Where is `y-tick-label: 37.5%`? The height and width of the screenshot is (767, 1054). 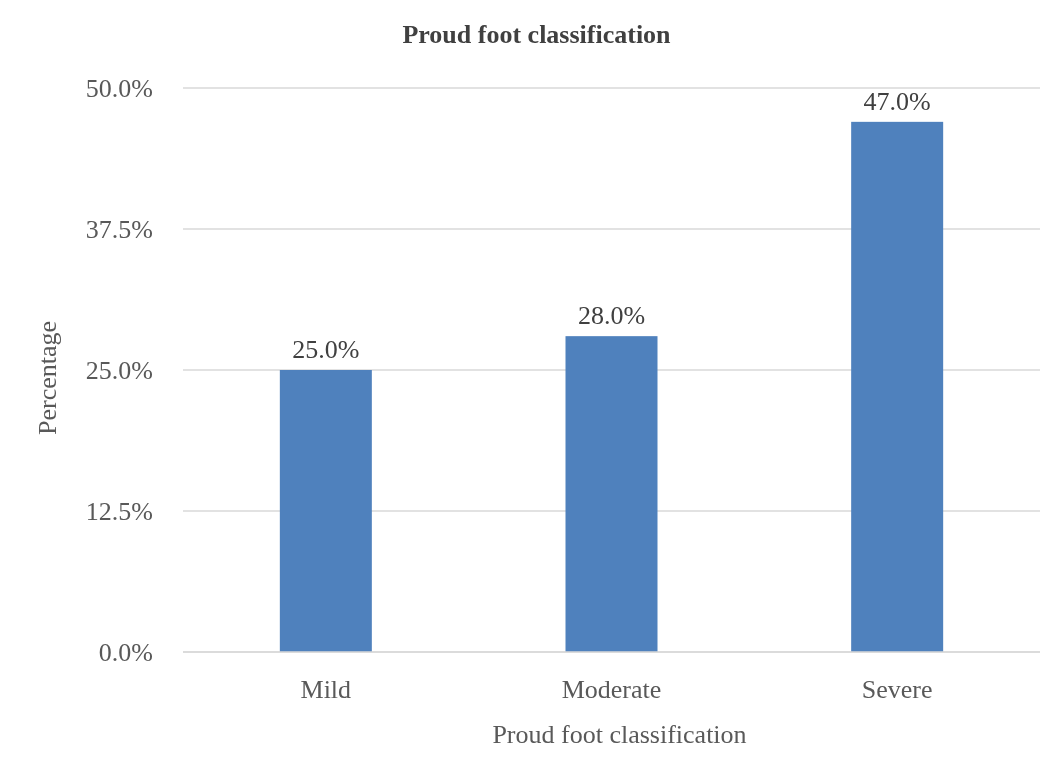 y-tick-label: 37.5% is located at coordinates (119, 229).